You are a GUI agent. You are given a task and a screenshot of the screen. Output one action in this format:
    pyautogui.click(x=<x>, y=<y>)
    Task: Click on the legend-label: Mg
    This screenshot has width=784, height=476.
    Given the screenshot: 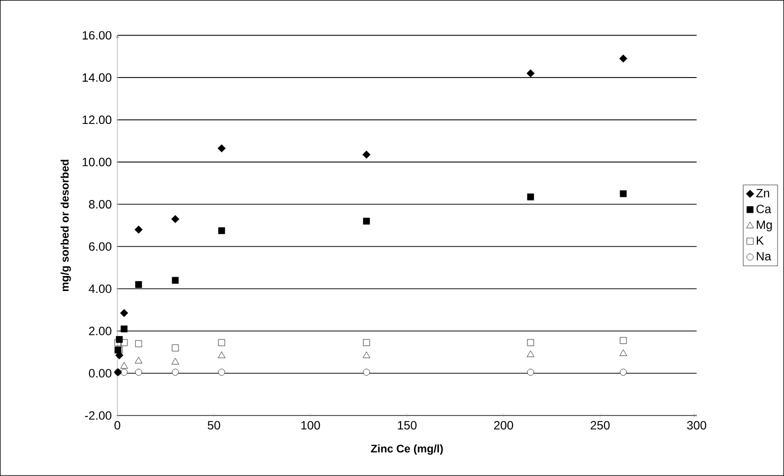 What is the action you would take?
    pyautogui.click(x=764, y=226)
    